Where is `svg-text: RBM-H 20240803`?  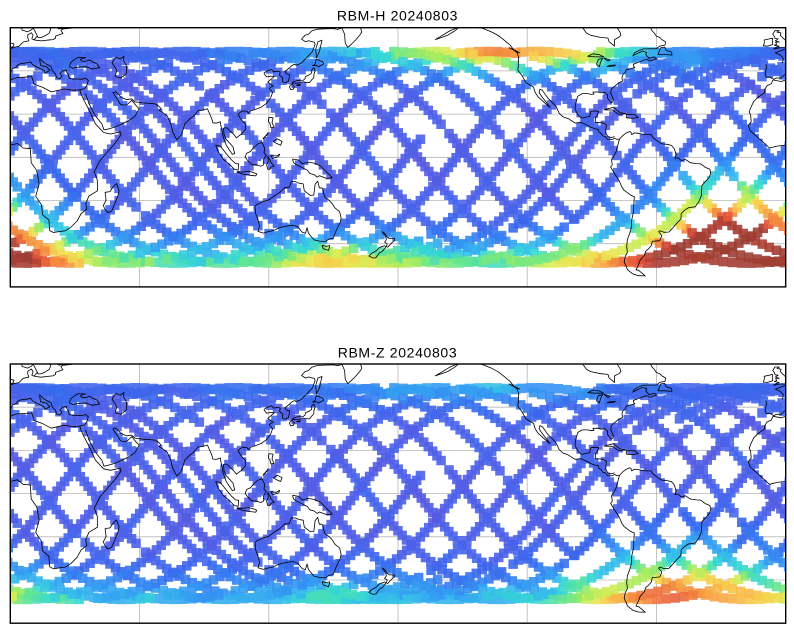
svg-text: RBM-H 20240803 is located at coordinates (397, 16).